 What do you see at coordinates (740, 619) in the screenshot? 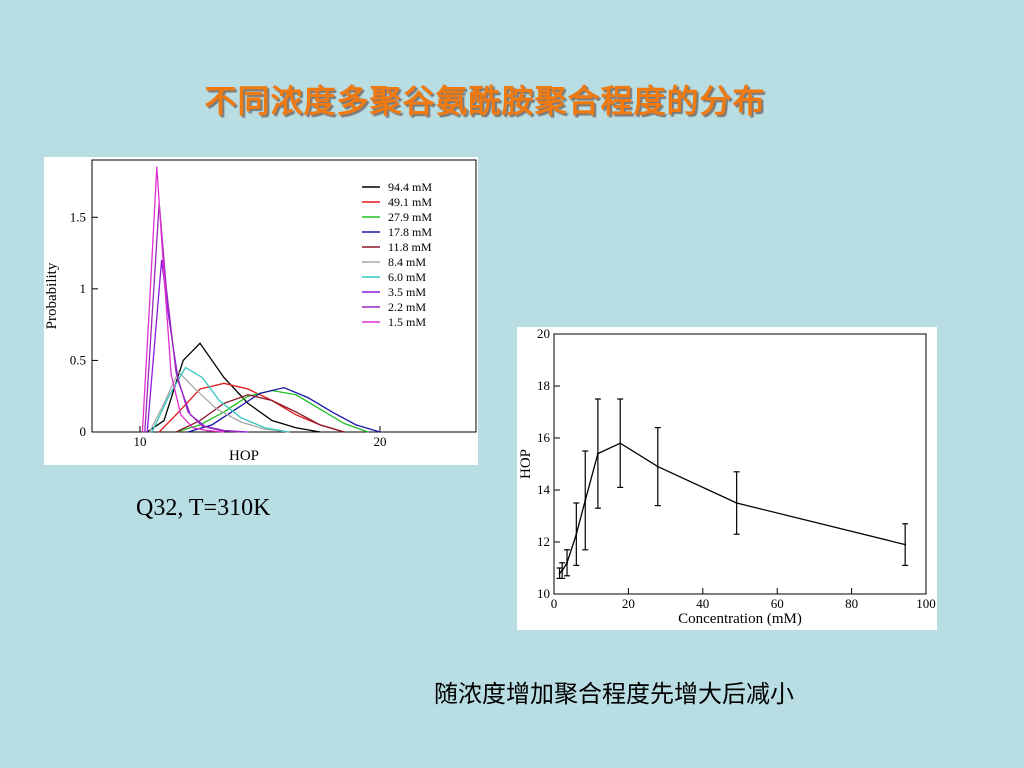
I see `x-axis-label: Concentration (mM)` at bounding box center [740, 619].